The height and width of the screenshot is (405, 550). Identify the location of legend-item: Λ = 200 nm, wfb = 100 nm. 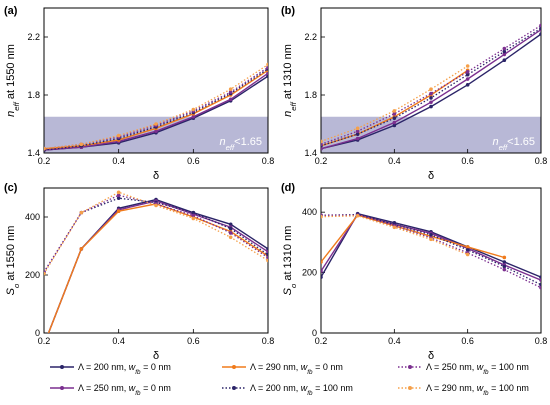
(287, 390).